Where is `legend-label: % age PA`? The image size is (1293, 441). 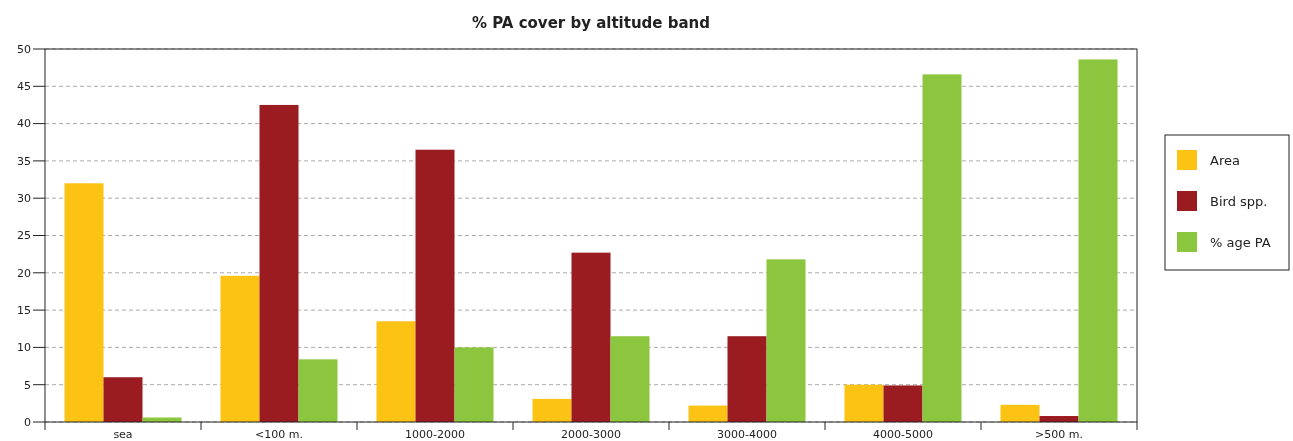
legend-label: % age PA is located at coordinates (1240, 242).